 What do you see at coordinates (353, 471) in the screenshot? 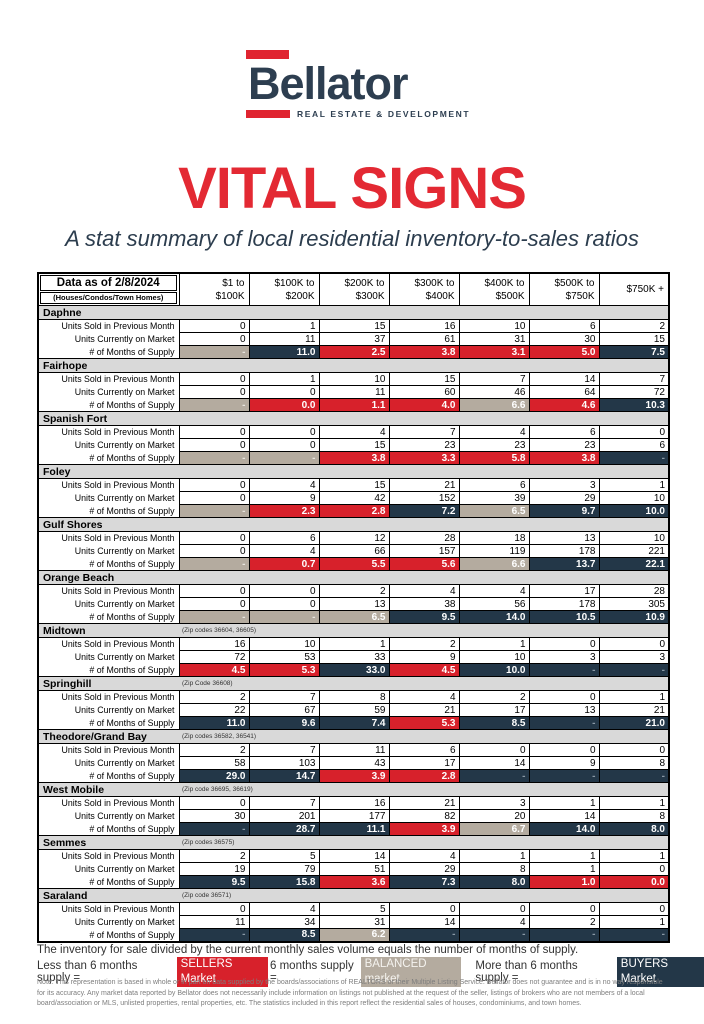
I see `region-band-foley: Foley` at bounding box center [353, 471].